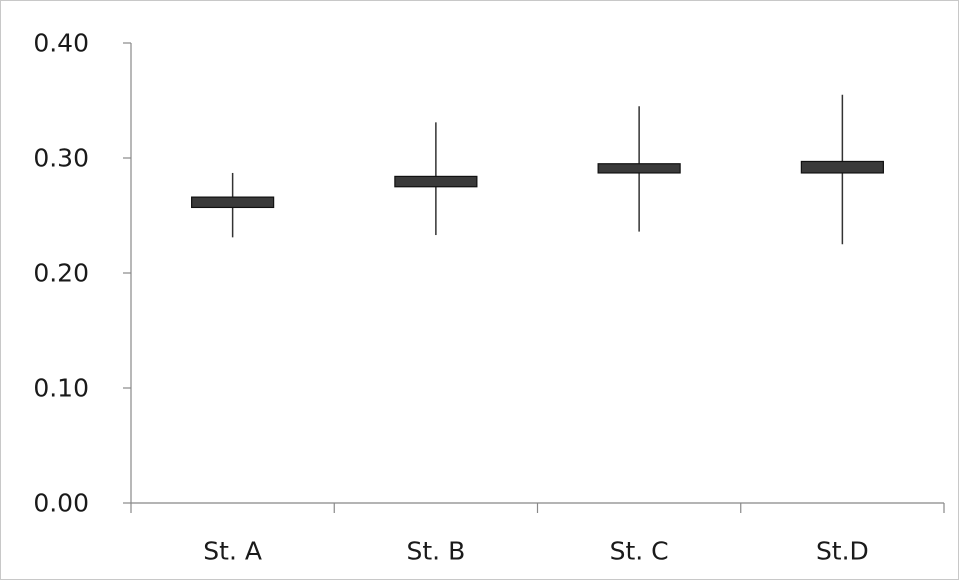 This screenshot has width=959, height=581. What do you see at coordinates (536, 551) in the screenshot?
I see `x-axis-tick-labels: St. A St. B St. C St.D` at bounding box center [536, 551].